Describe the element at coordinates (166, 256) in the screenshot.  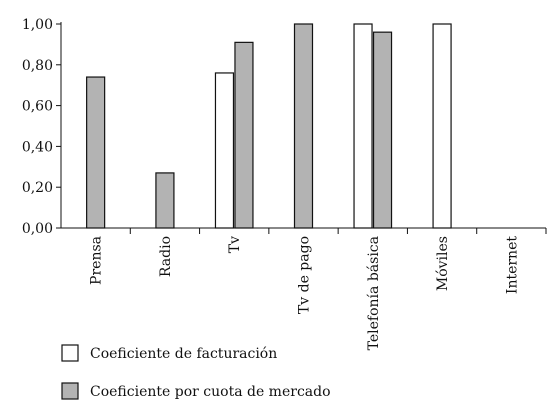
I see `category-label: Radio` at that location.